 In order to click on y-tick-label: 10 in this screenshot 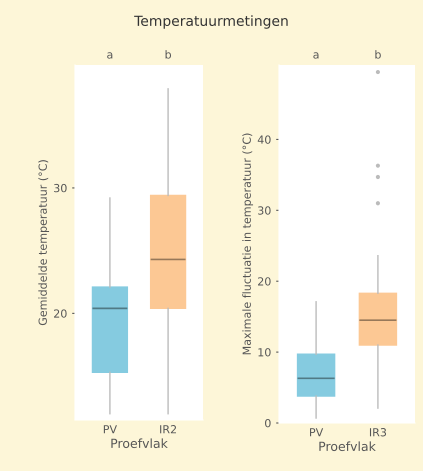, I will do `click(264, 352)`.